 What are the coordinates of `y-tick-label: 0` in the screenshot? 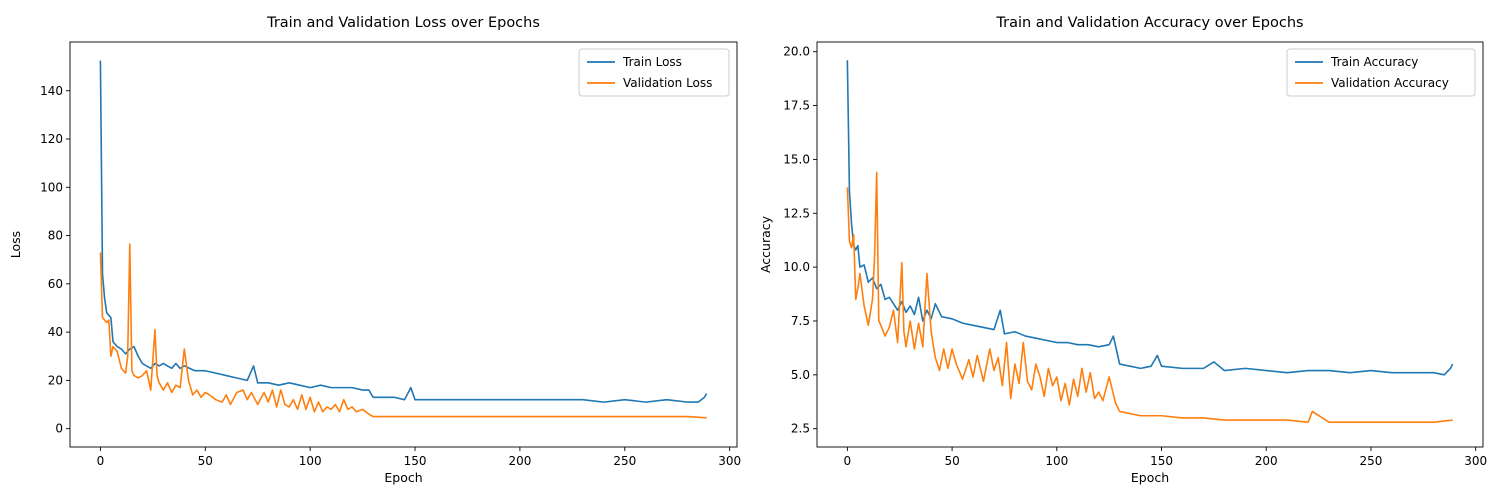 It's located at (59, 429).